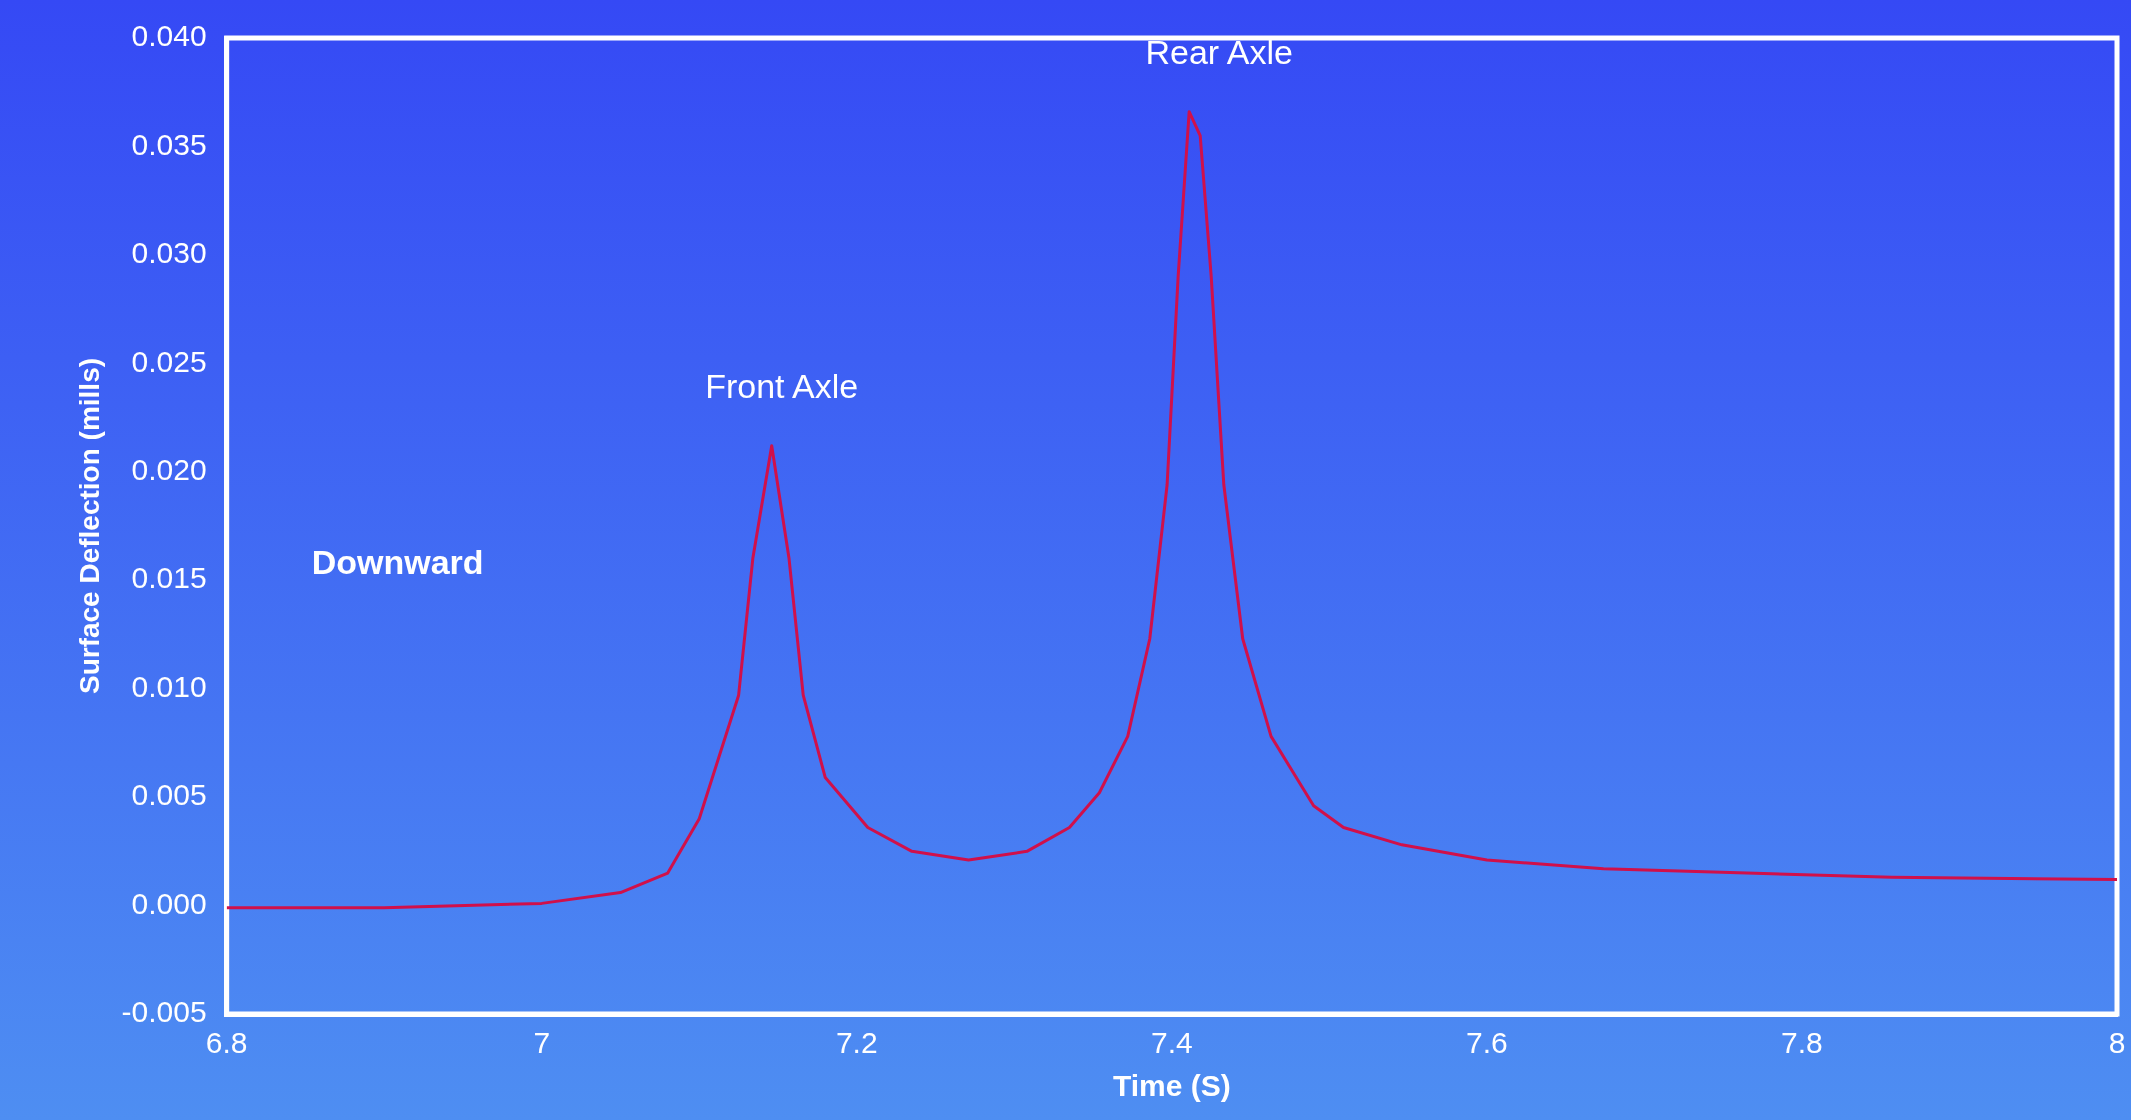 The width and height of the screenshot is (2131, 1120). I want to click on annotation: Downward, so click(397, 562).